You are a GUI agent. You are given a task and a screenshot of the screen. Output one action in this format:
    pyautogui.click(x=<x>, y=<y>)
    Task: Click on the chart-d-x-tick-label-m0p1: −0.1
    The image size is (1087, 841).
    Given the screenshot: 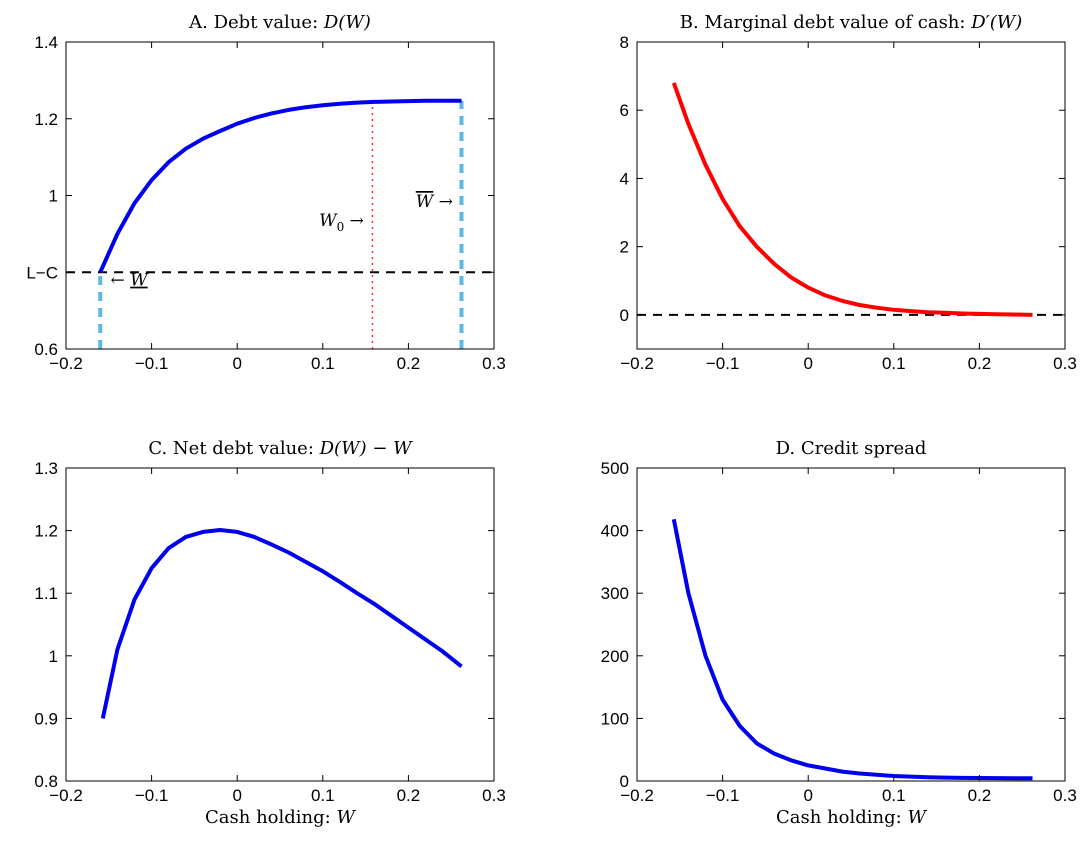 What is the action you would take?
    pyautogui.click(x=723, y=795)
    